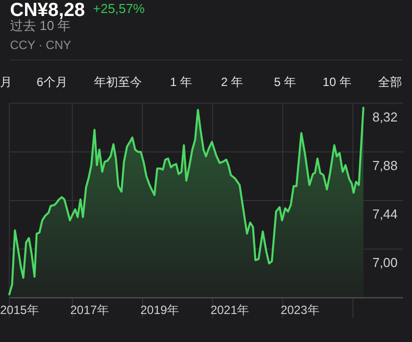 The height and width of the screenshot is (342, 412). I want to click on annotation: 6个月, so click(52, 82).